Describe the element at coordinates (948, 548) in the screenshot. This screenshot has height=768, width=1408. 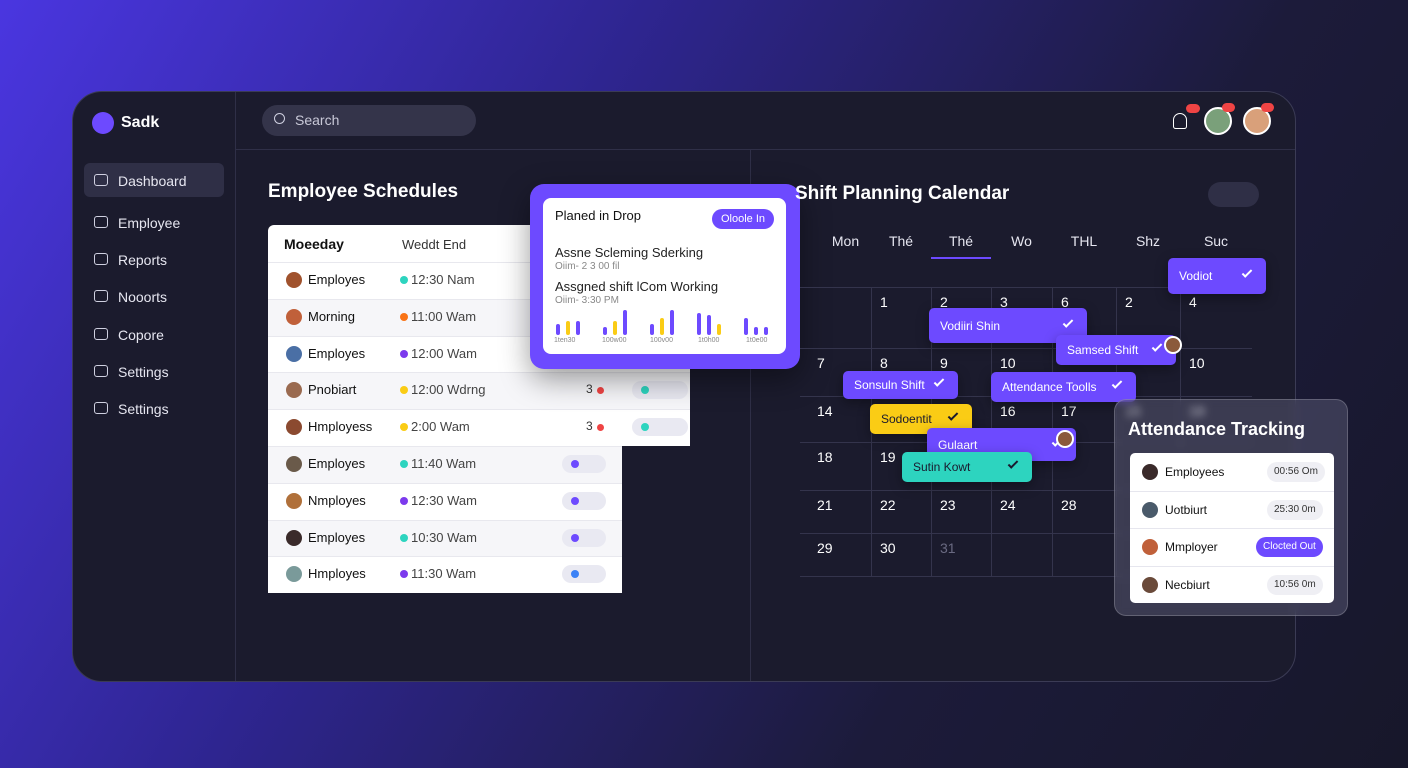
I see `day-number: 31` at that location.